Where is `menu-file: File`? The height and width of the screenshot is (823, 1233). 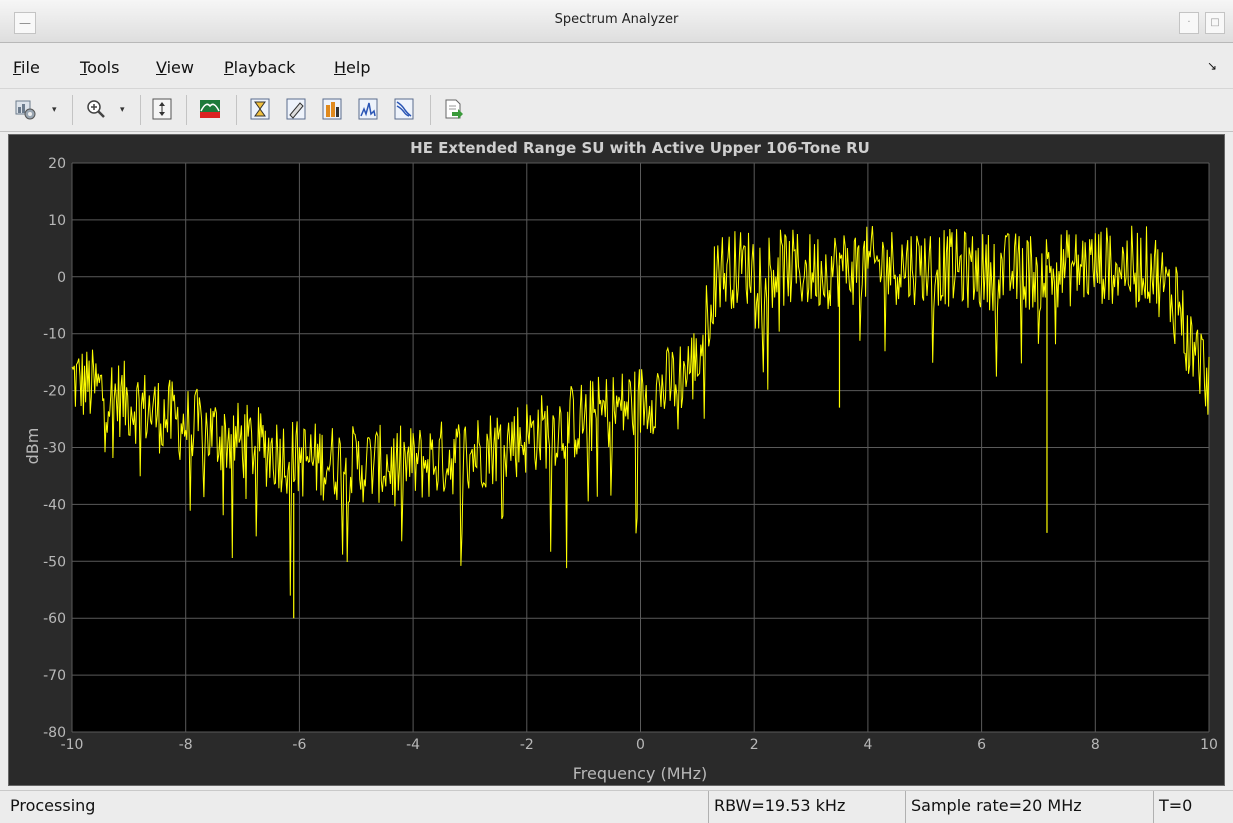
menu-file: File is located at coordinates (26, 67).